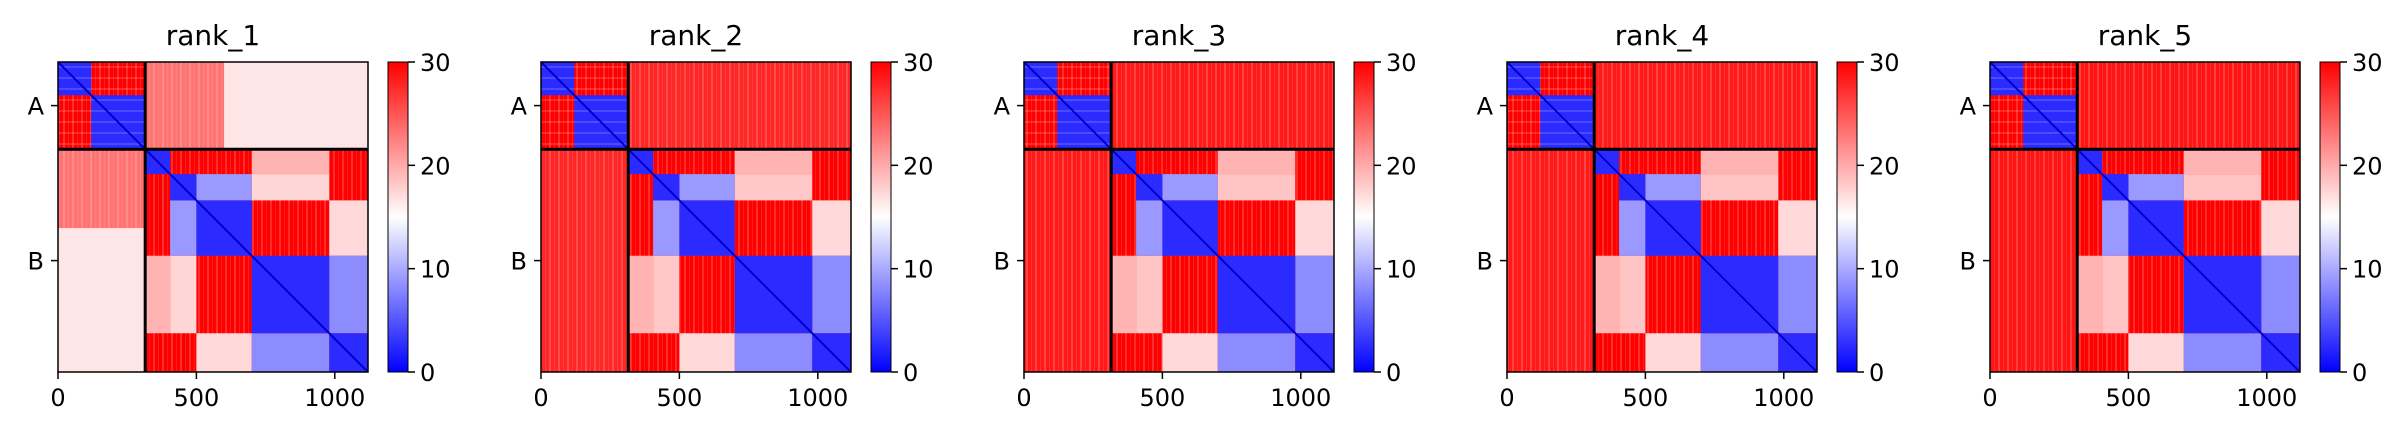  What do you see at coordinates (1179, 35) in the screenshot?
I see `panel-title: rank_3` at bounding box center [1179, 35].